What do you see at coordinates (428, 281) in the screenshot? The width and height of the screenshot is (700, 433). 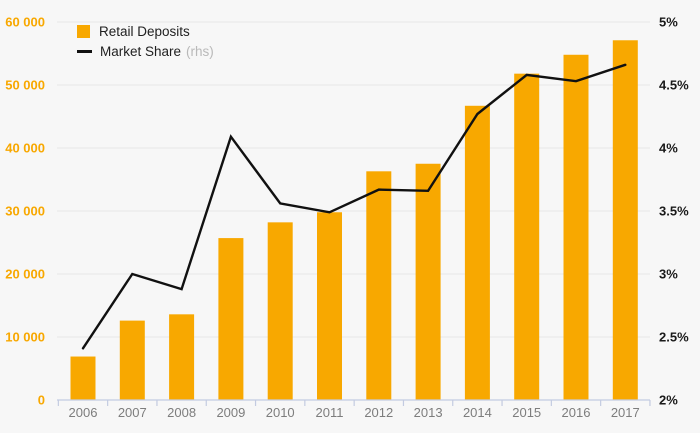 I see `bar-2013` at bounding box center [428, 281].